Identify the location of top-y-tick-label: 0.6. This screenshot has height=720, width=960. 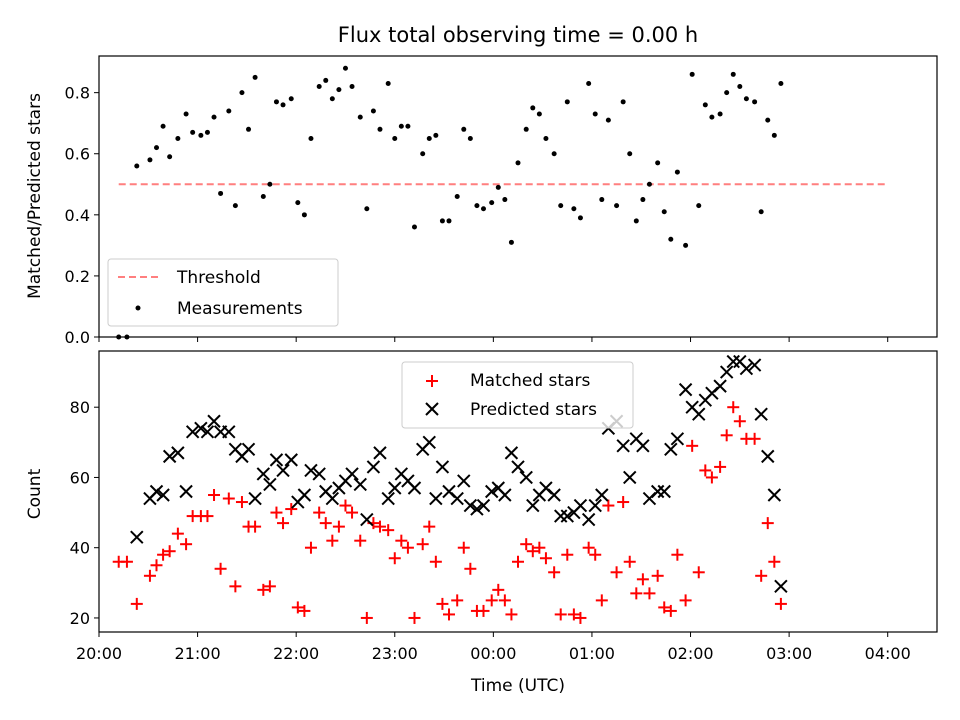
(77, 154).